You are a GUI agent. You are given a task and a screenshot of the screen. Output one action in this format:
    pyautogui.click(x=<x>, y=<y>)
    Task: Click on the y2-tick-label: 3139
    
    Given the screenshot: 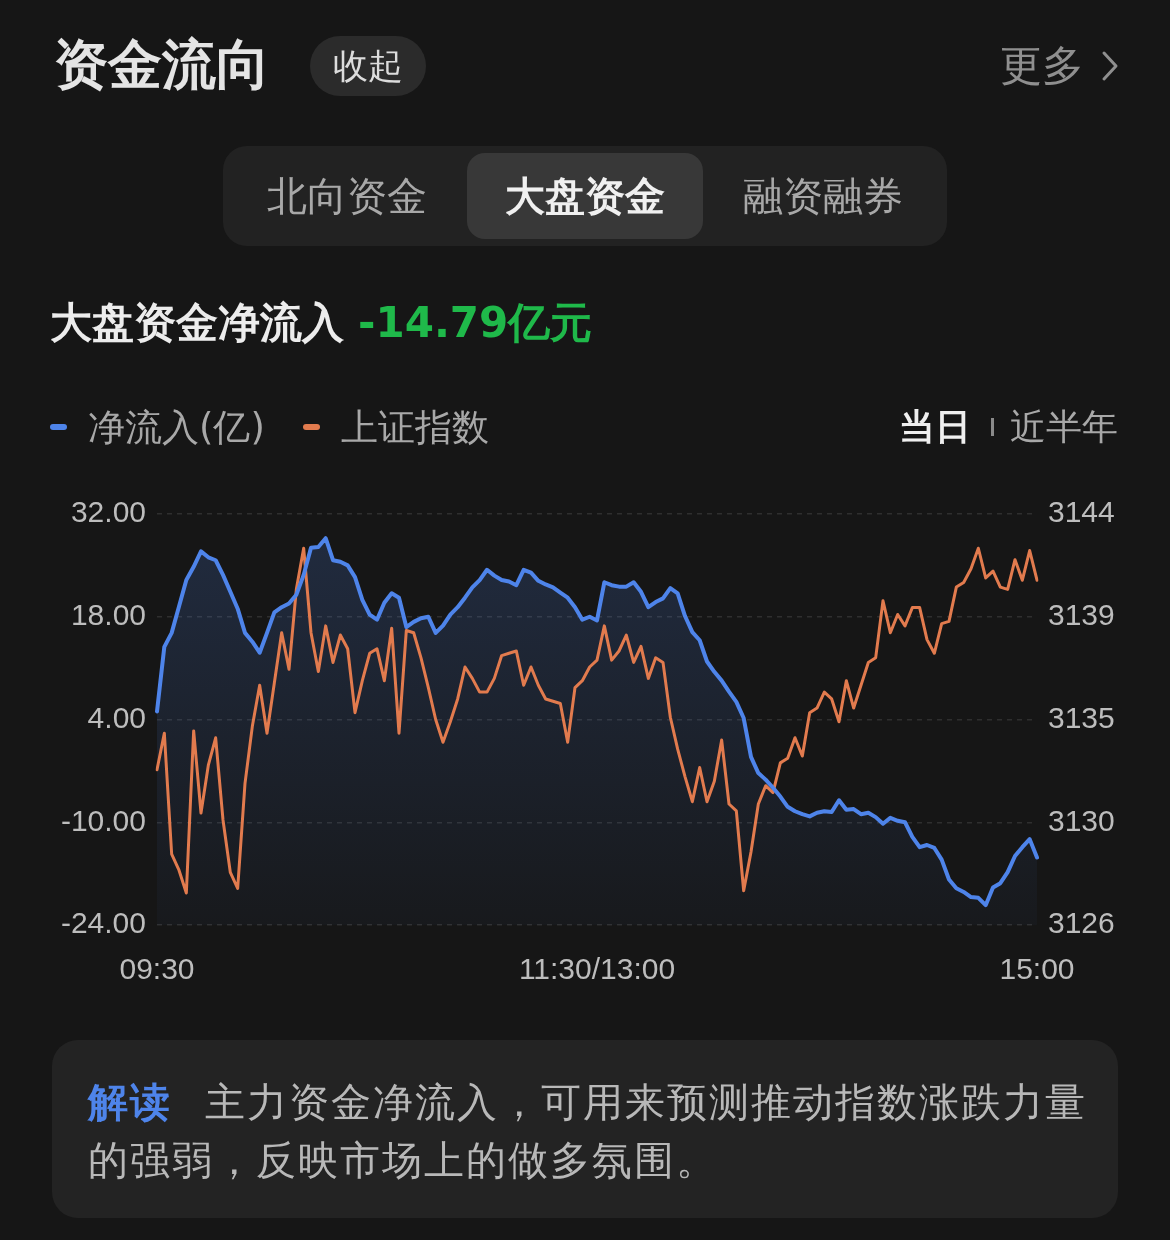 What is the action you would take?
    pyautogui.click(x=1081, y=615)
    